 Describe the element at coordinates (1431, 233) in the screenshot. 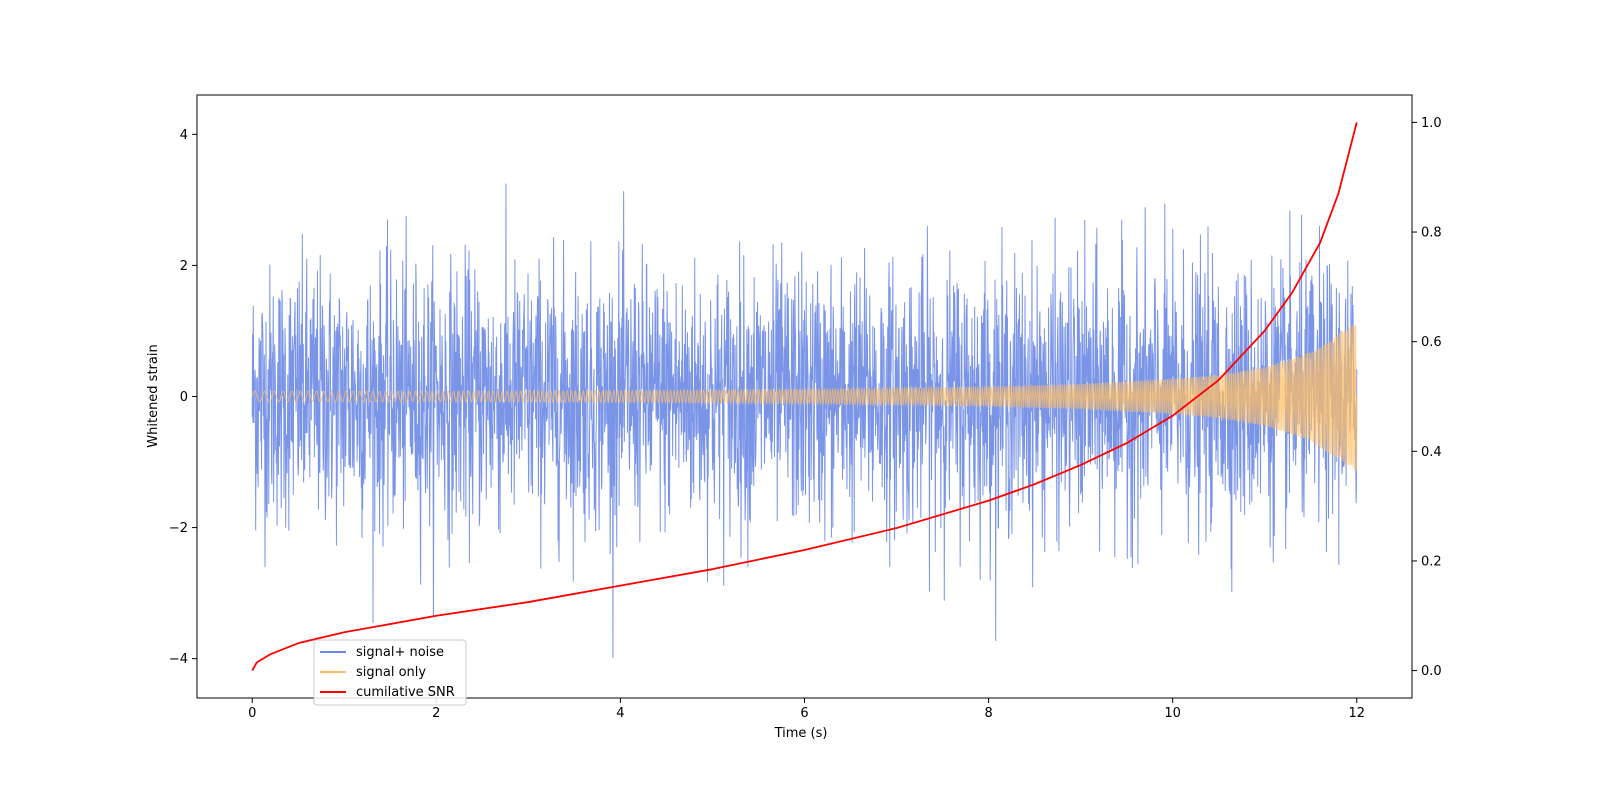

I see `y2-tick-label: 0.8` at that location.